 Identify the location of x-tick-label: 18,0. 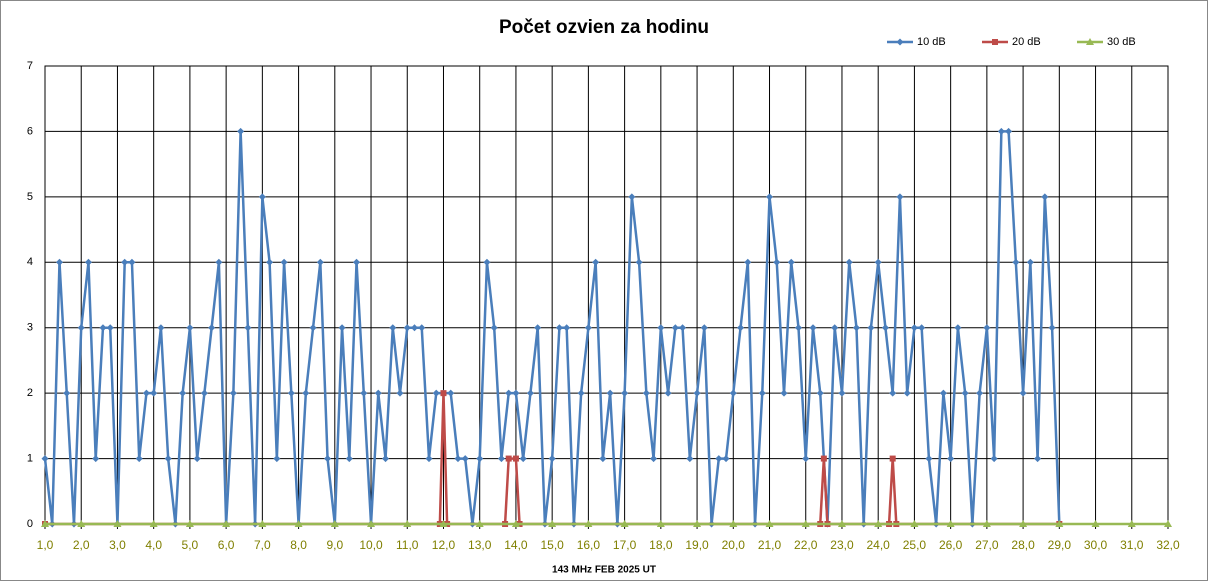
(661, 545).